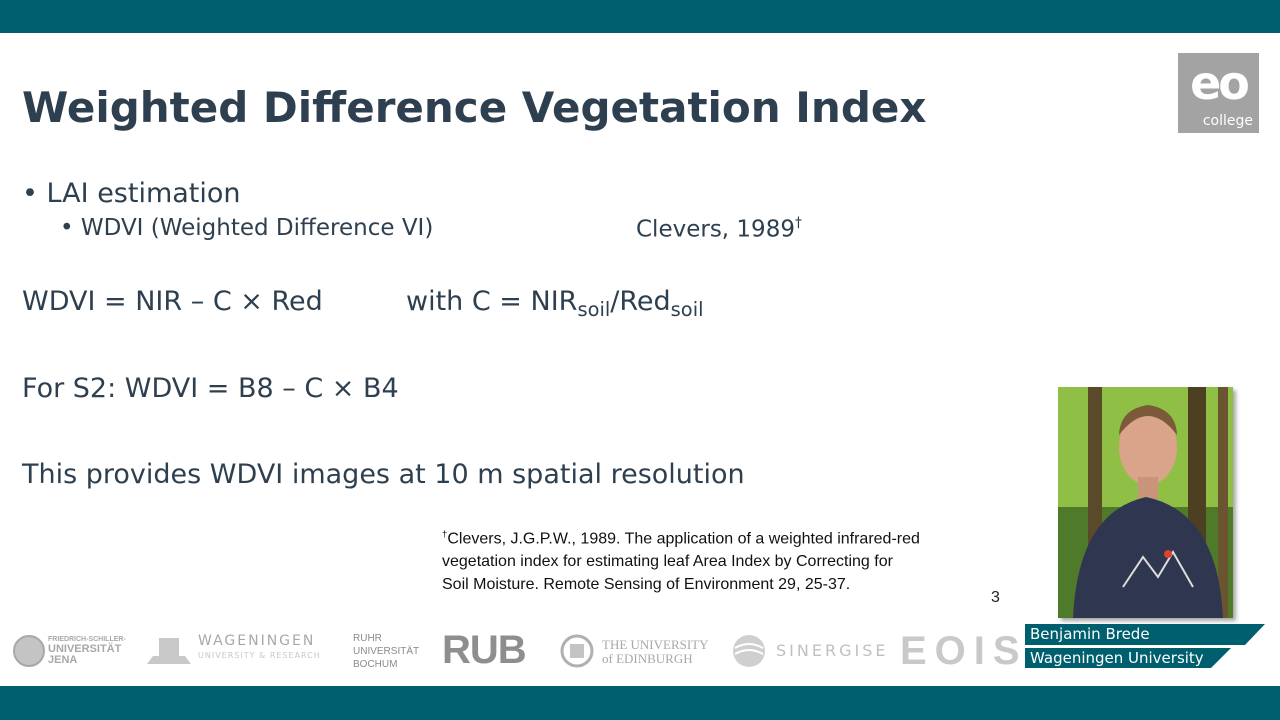  I want to click on partner-text: JENA, so click(63, 660).